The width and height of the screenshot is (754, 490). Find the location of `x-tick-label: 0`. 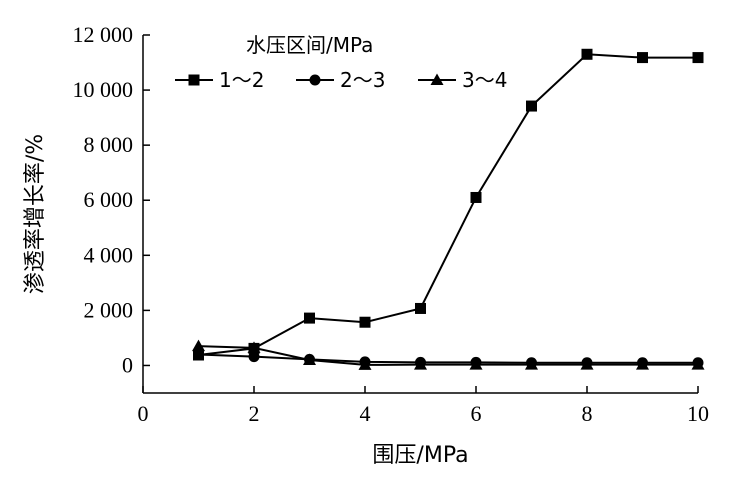

x-tick-label: 0 is located at coordinates (143, 413).